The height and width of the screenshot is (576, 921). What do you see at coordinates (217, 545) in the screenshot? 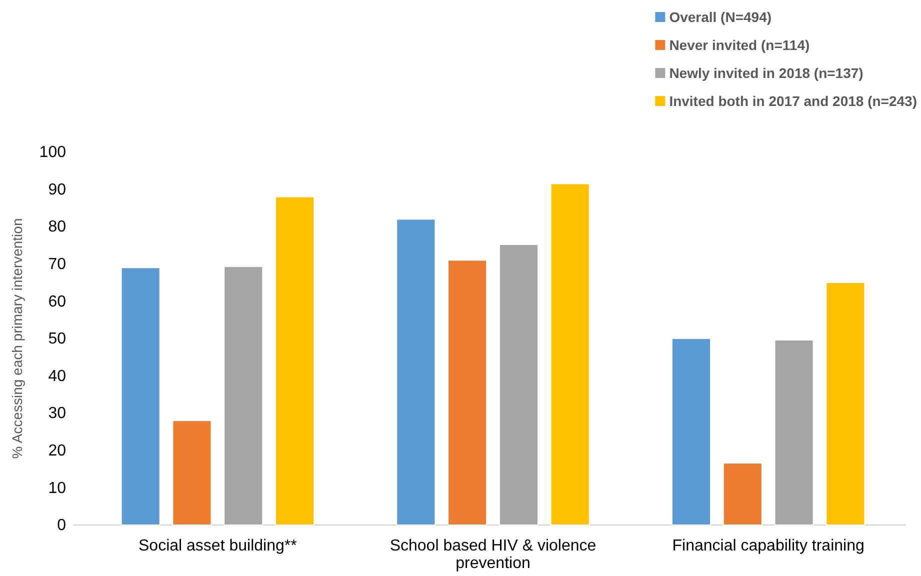
I see `x-tick-label: Social asset building**` at bounding box center [217, 545].